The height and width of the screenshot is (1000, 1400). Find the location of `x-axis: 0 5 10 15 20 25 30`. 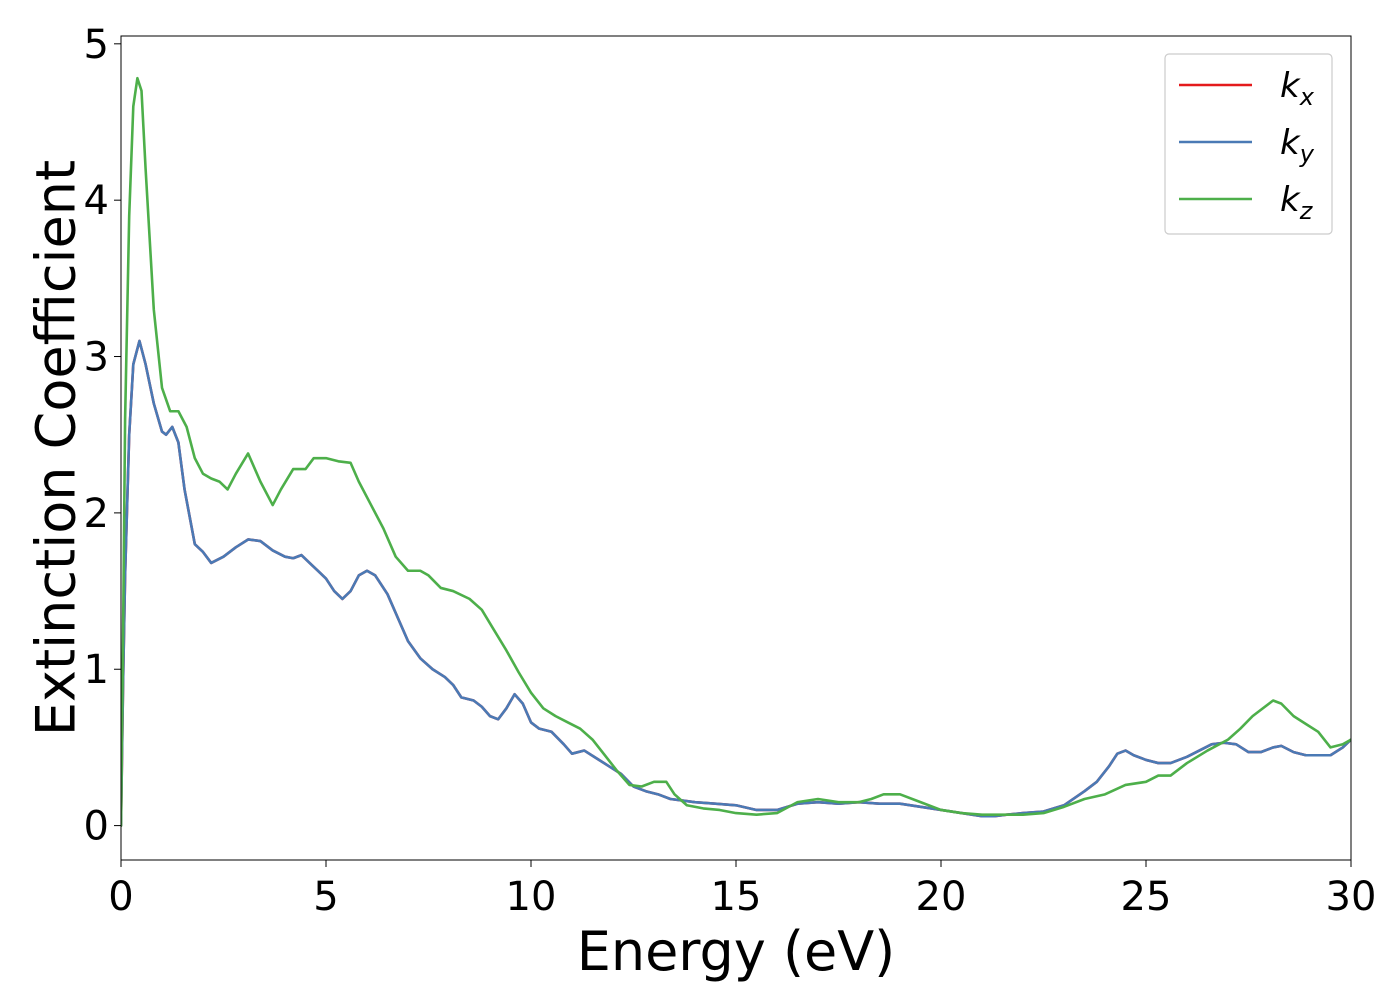

x-axis: 0 5 10 15 20 25 30 is located at coordinates (742, 890).